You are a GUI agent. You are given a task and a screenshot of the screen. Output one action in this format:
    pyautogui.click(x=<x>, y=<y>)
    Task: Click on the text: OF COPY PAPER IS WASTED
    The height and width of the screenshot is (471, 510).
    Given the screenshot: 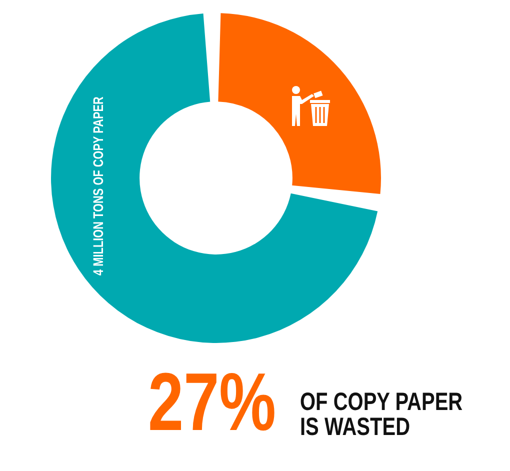 What is the action you would take?
    pyautogui.click(x=381, y=414)
    